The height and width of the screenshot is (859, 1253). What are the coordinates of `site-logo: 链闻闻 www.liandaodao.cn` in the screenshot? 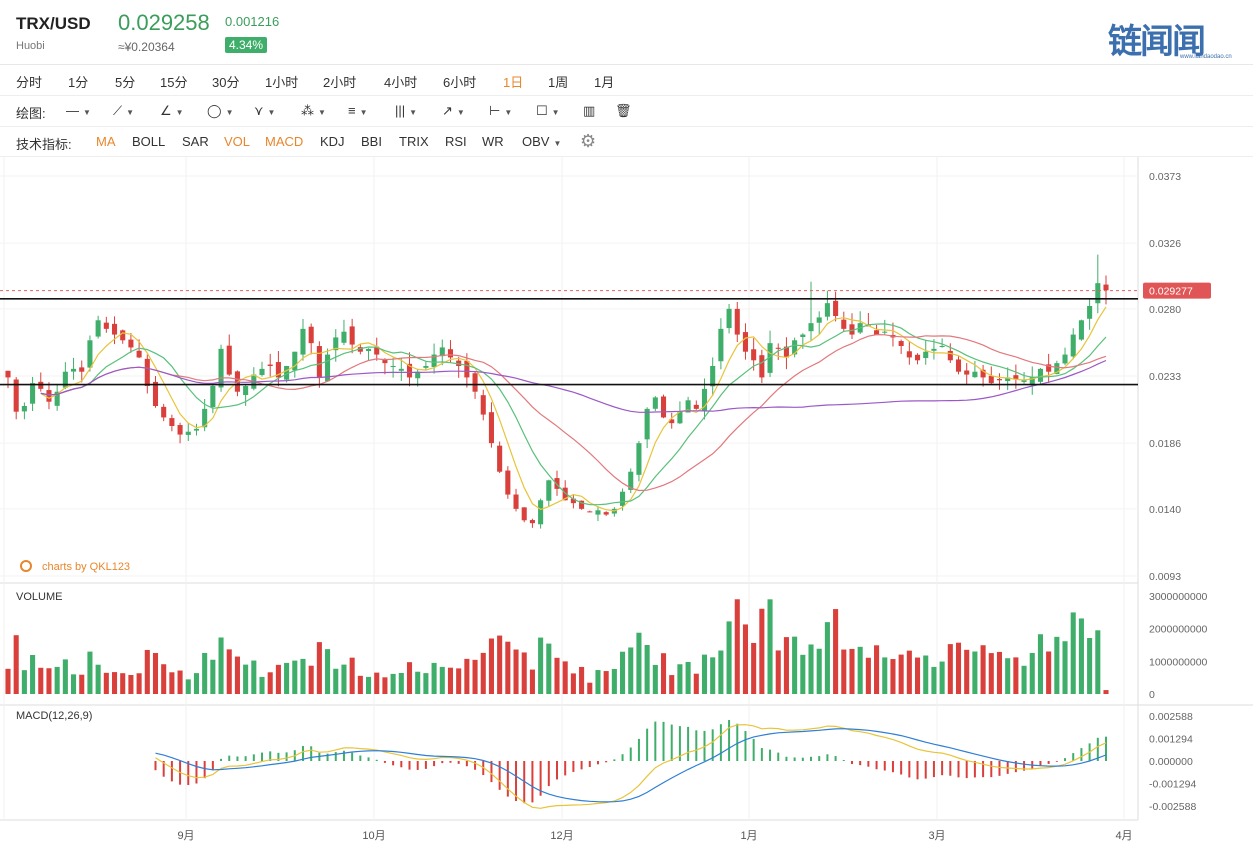 It's located at (1170, 38).